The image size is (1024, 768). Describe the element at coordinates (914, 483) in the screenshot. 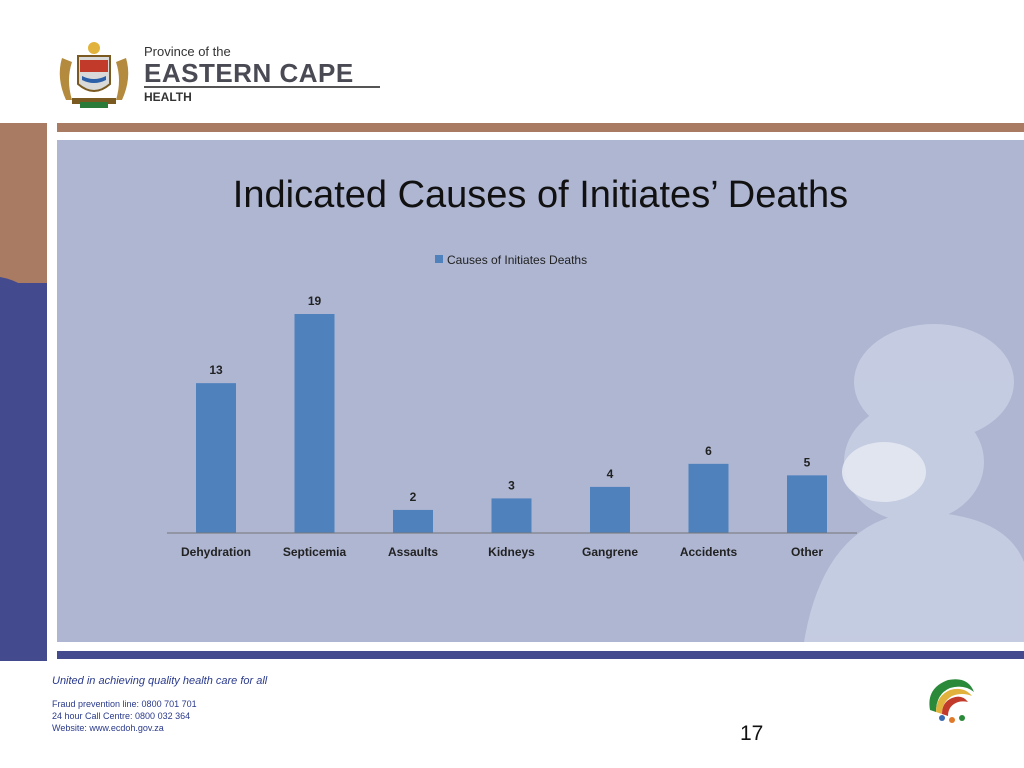

I see `surgeon-background-icon` at that location.